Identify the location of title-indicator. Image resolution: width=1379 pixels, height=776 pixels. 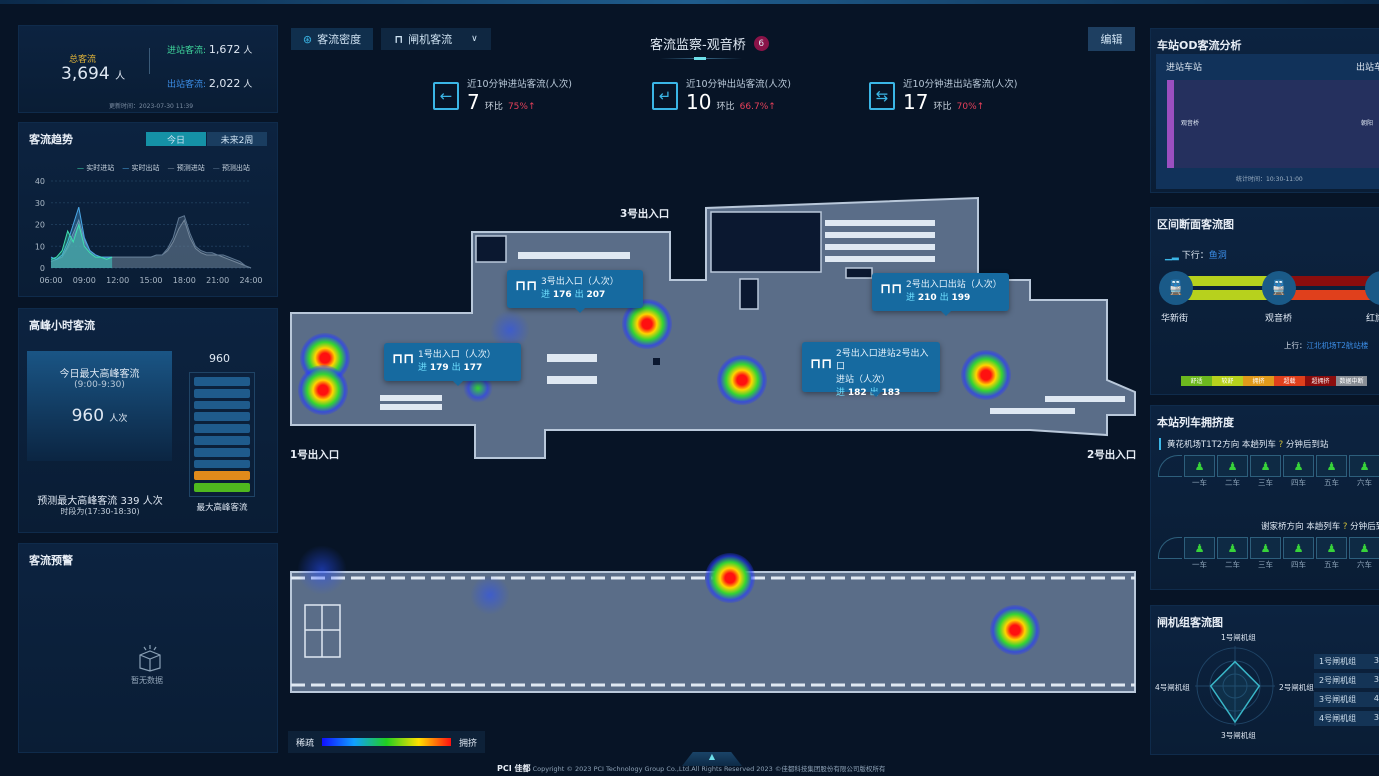
(700, 58).